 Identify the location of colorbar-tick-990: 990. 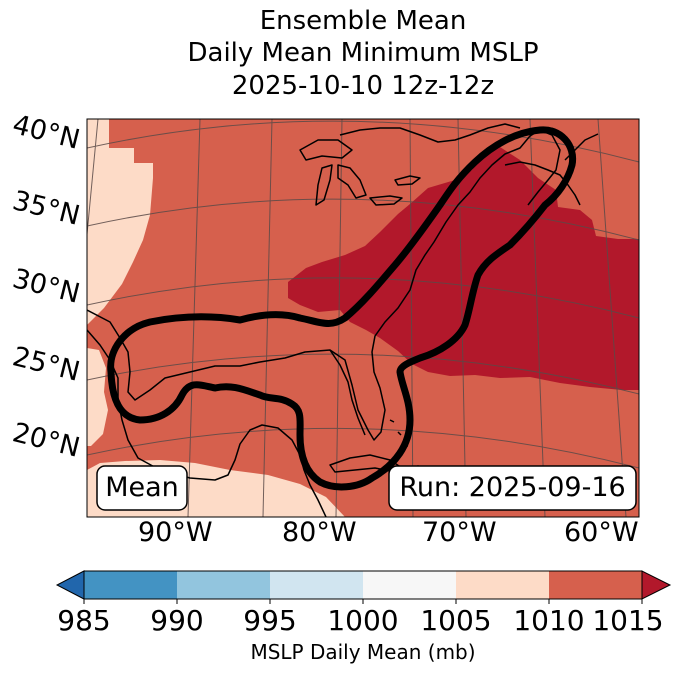
(177, 620).